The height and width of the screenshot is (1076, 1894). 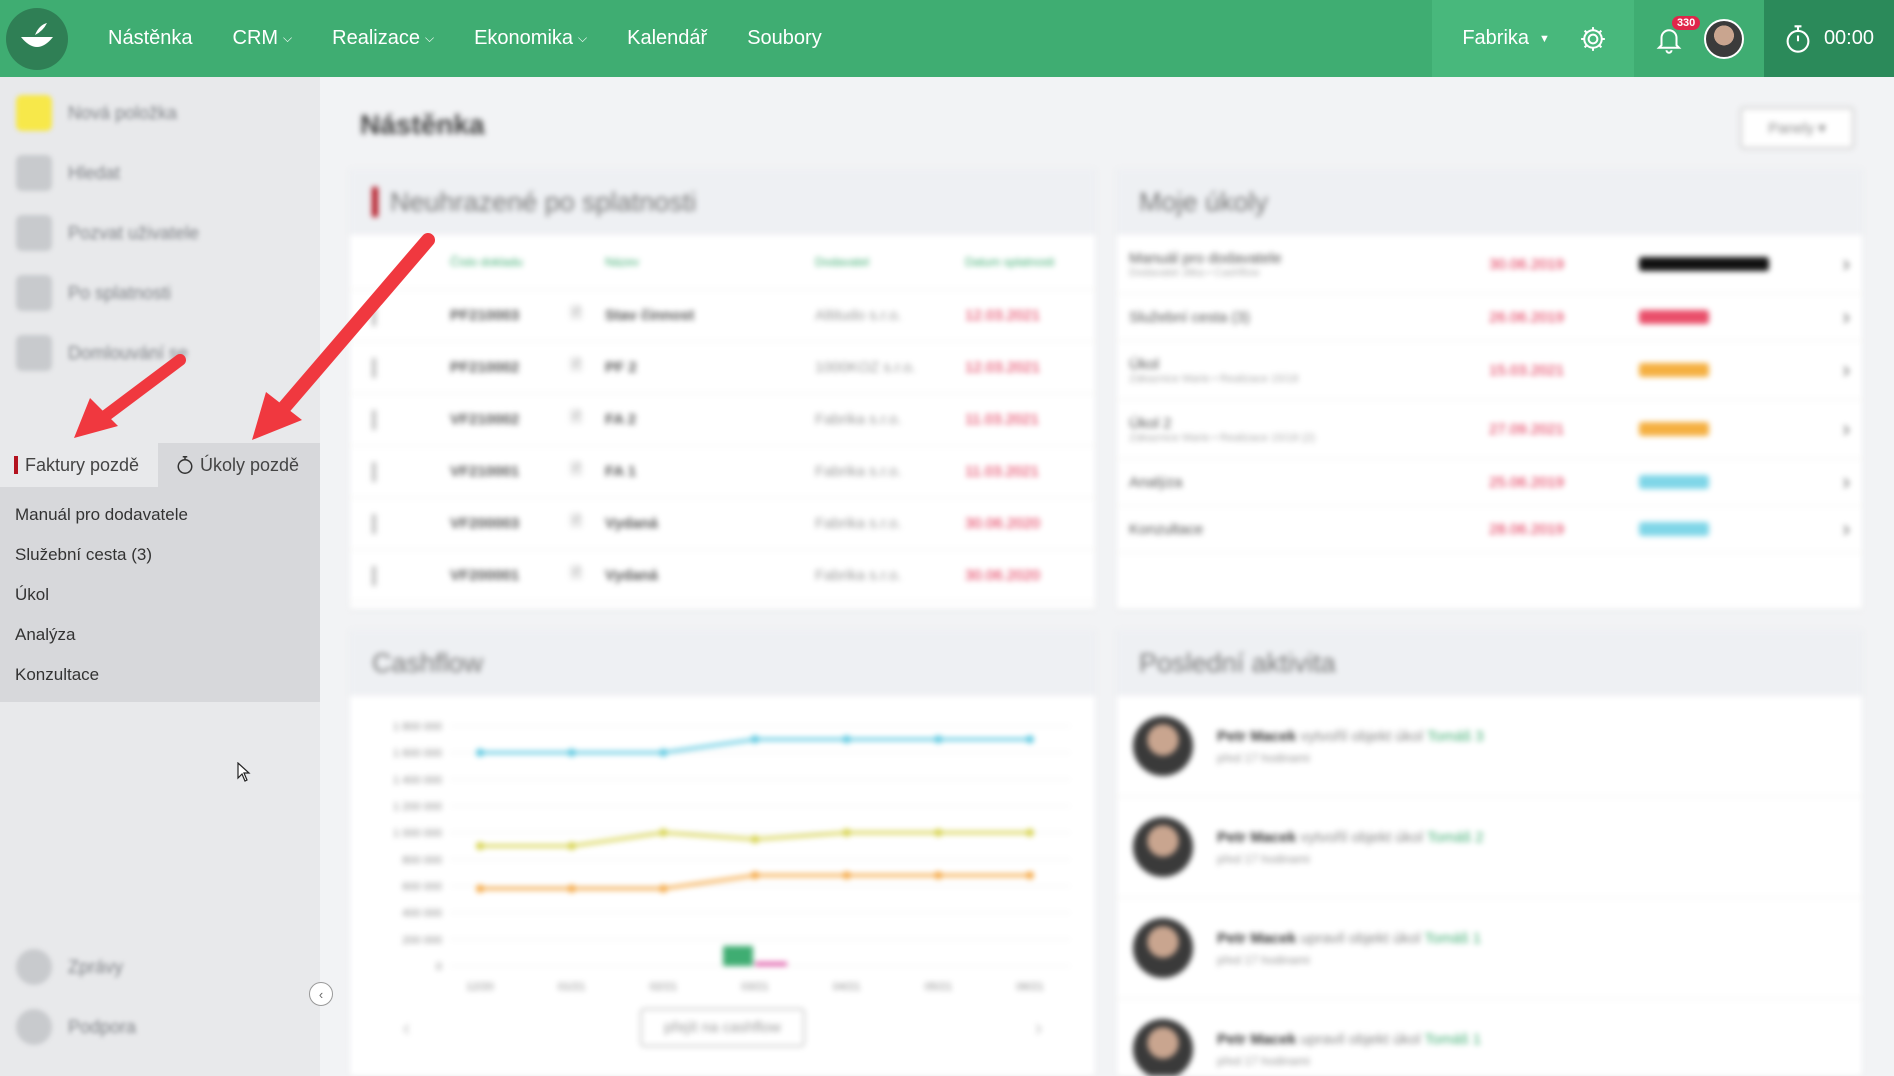 I want to click on sidebar-item-invite: Pozvat uživatele, so click(x=160, y=233).